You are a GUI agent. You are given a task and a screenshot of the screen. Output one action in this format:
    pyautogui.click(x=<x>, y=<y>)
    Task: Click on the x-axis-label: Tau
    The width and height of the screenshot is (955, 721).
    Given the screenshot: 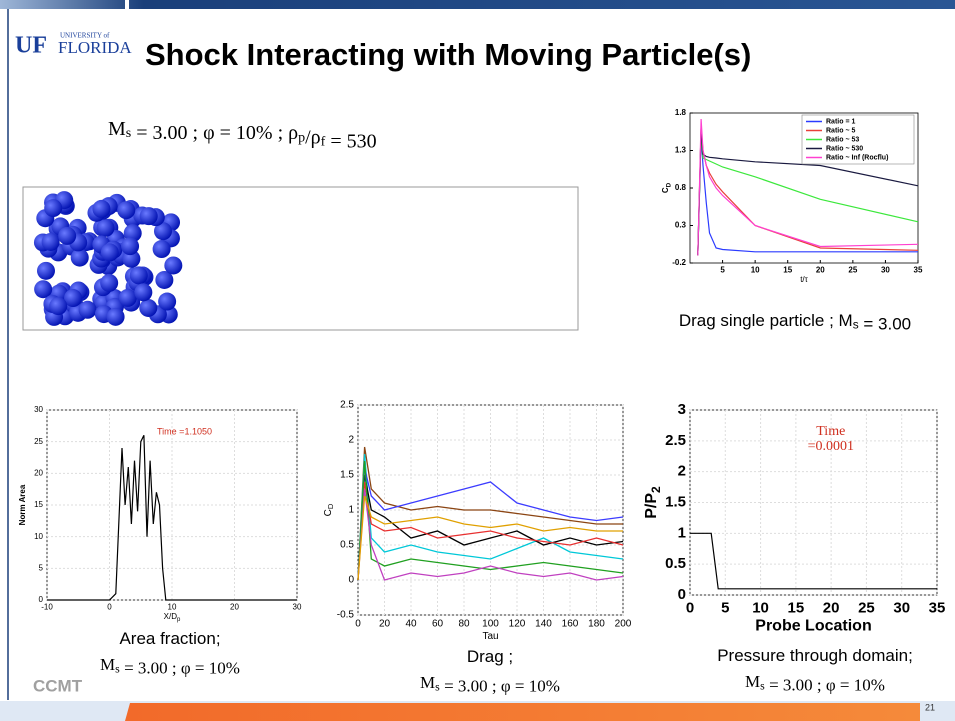 What is the action you would take?
    pyautogui.click(x=490, y=636)
    